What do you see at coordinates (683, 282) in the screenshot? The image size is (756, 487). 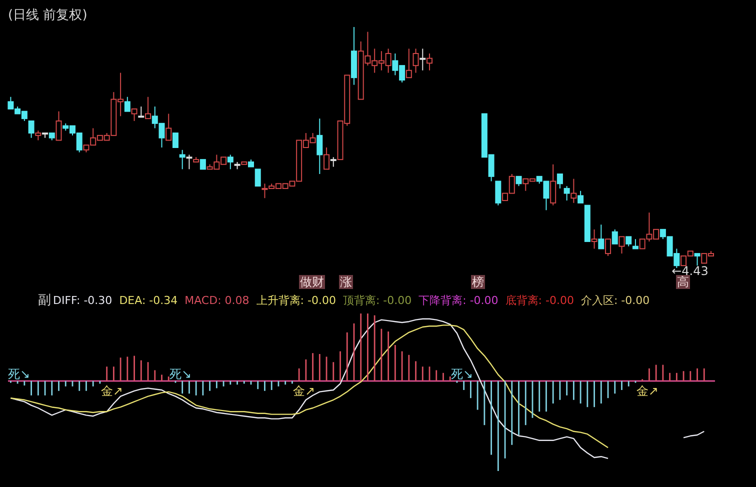 I see `text: 高` at bounding box center [683, 282].